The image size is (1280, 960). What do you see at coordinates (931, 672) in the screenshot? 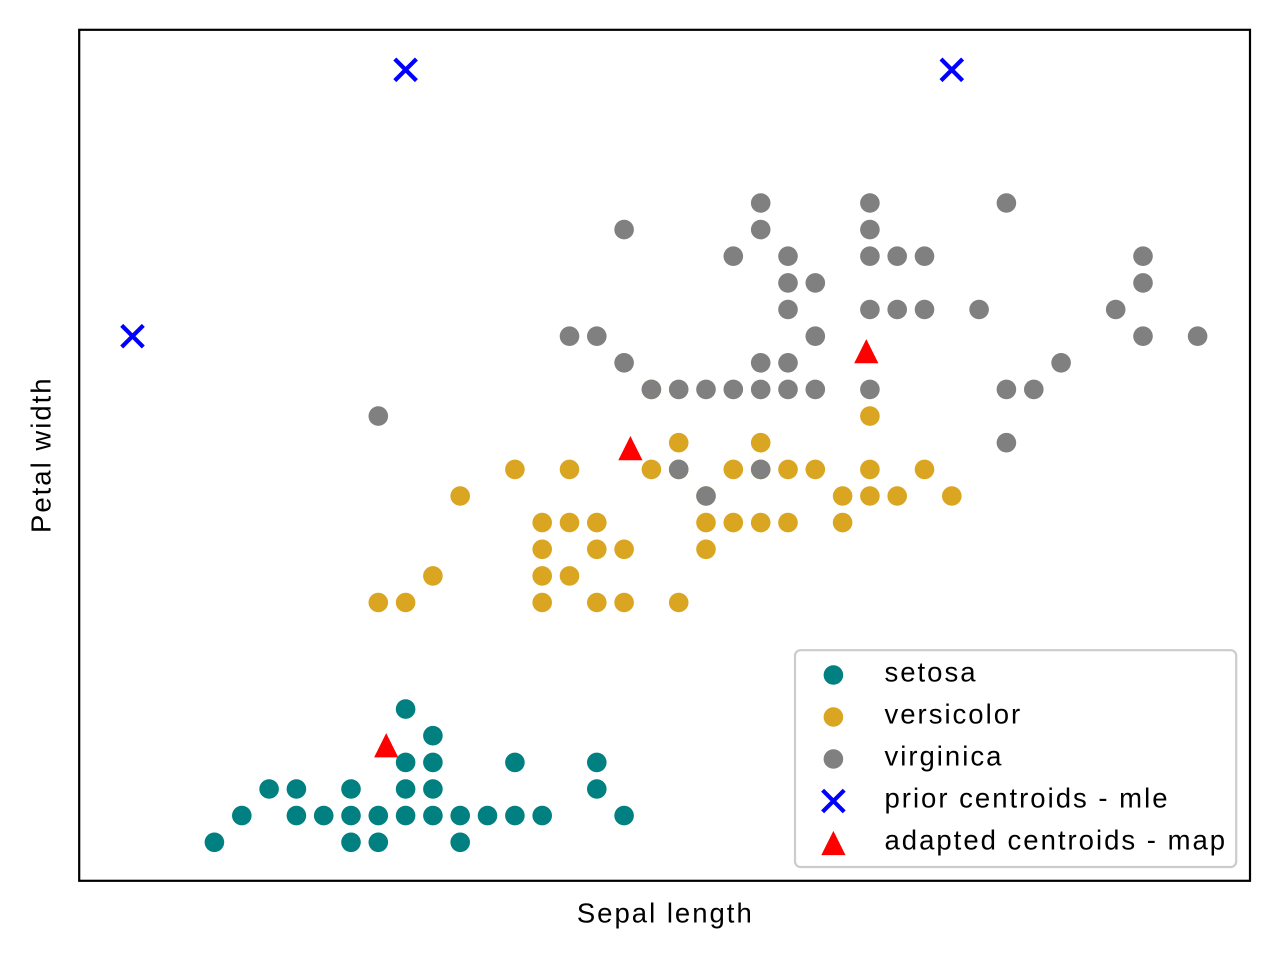
I see `svg-text: setosa` at bounding box center [931, 672].